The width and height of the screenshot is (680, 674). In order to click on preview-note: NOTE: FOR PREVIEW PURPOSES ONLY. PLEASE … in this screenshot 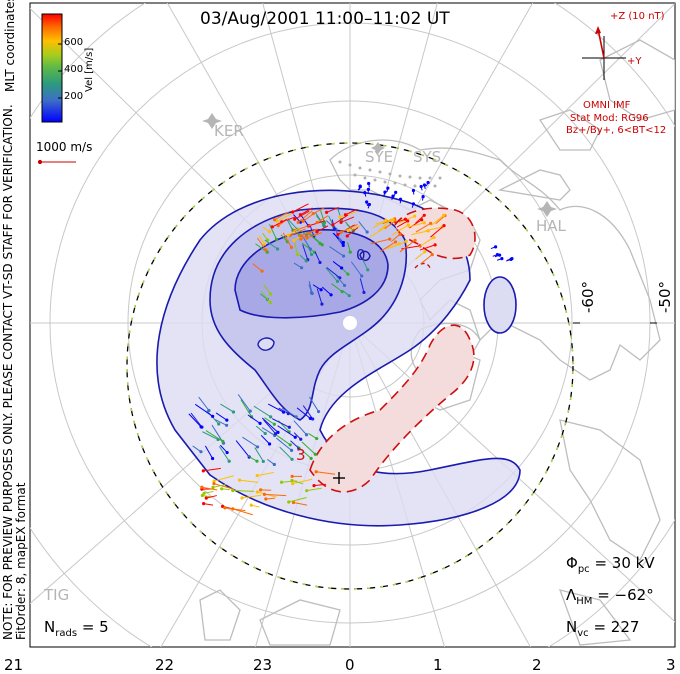, I will do `click(14, 372)`.